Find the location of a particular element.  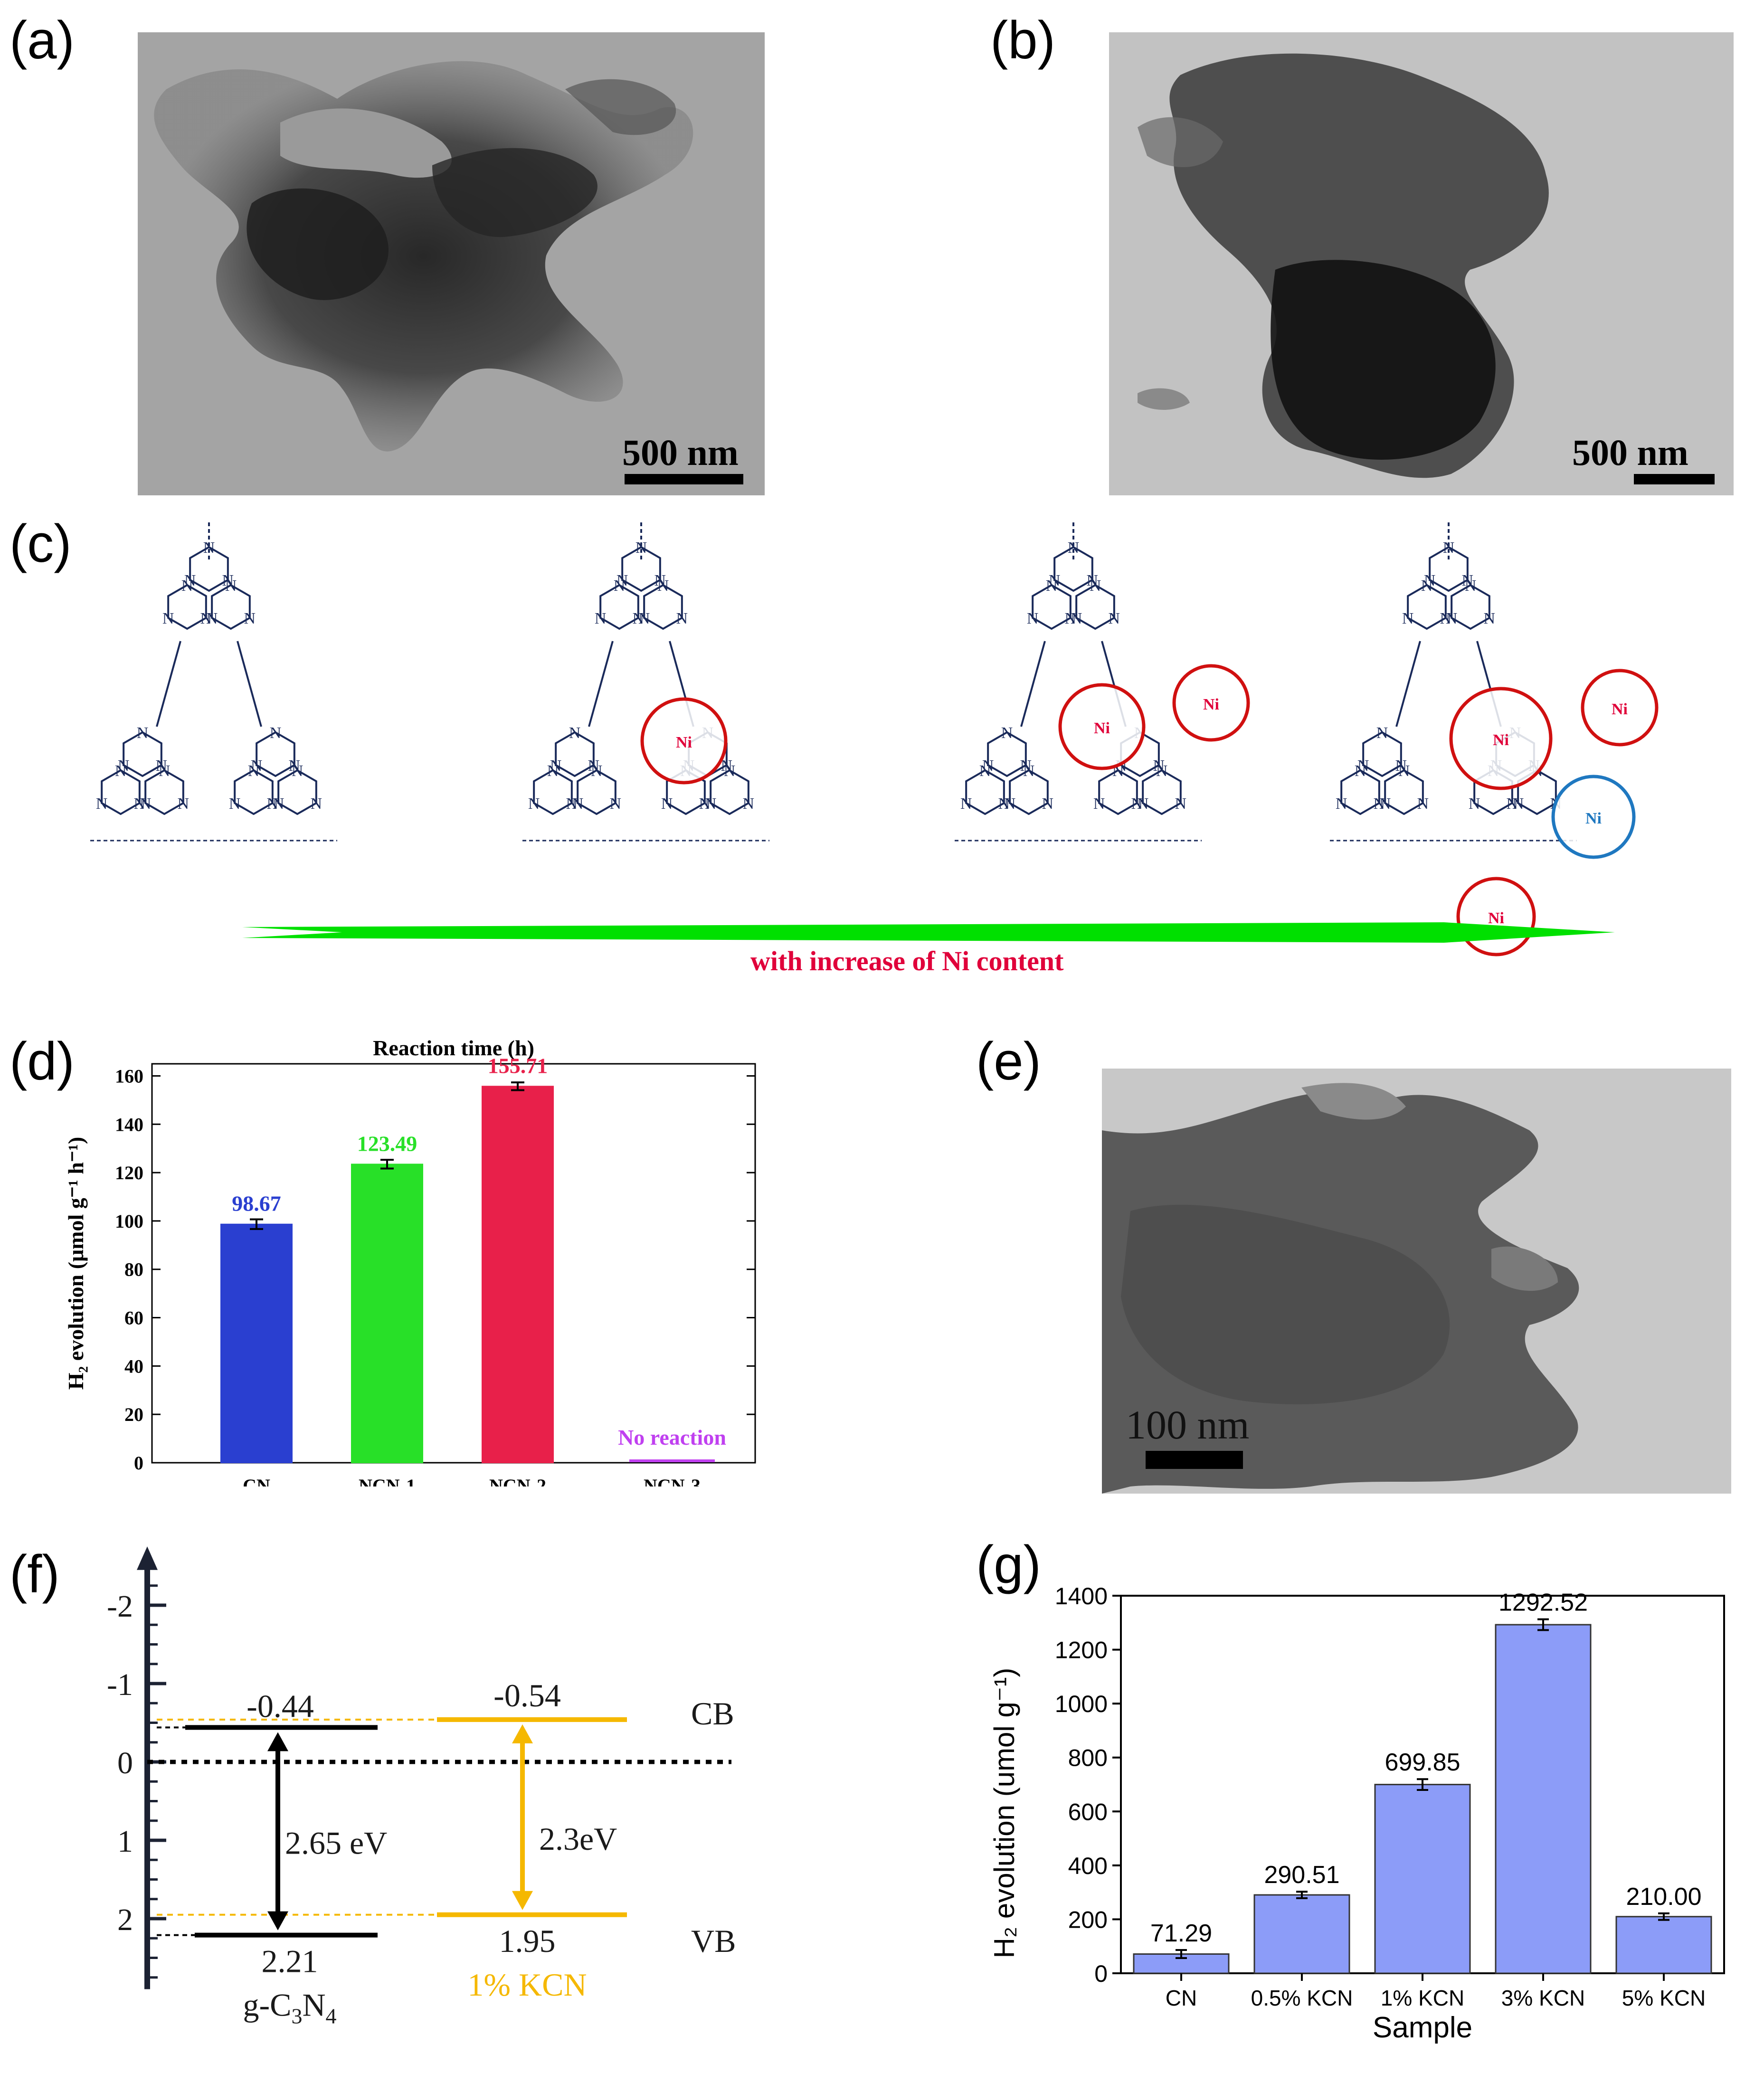

x-tick-label: NCN-1 is located at coordinates (387, 1480).